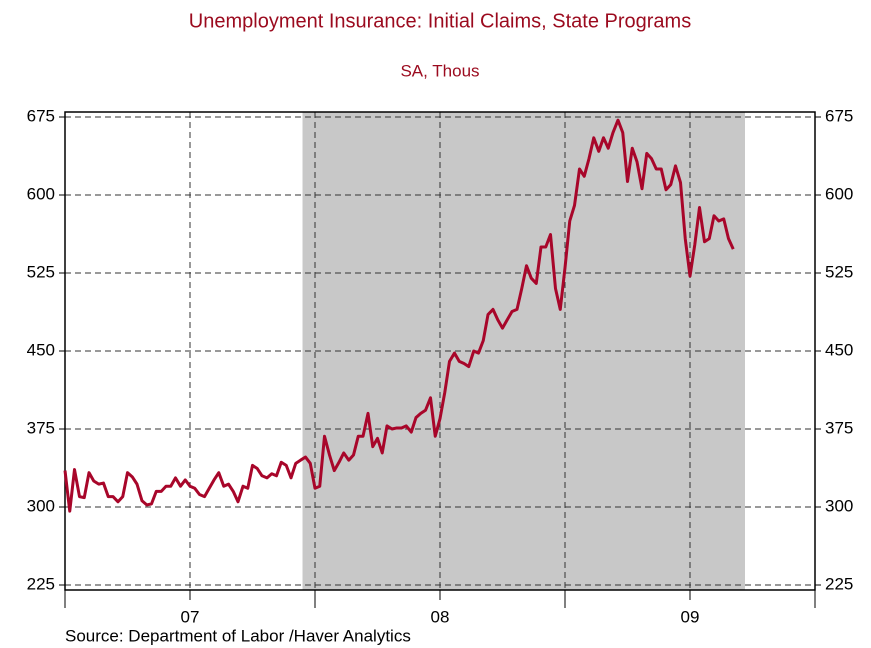 This screenshot has height=648, width=871. I want to click on y-tick-label-right: 675, so click(839, 115).